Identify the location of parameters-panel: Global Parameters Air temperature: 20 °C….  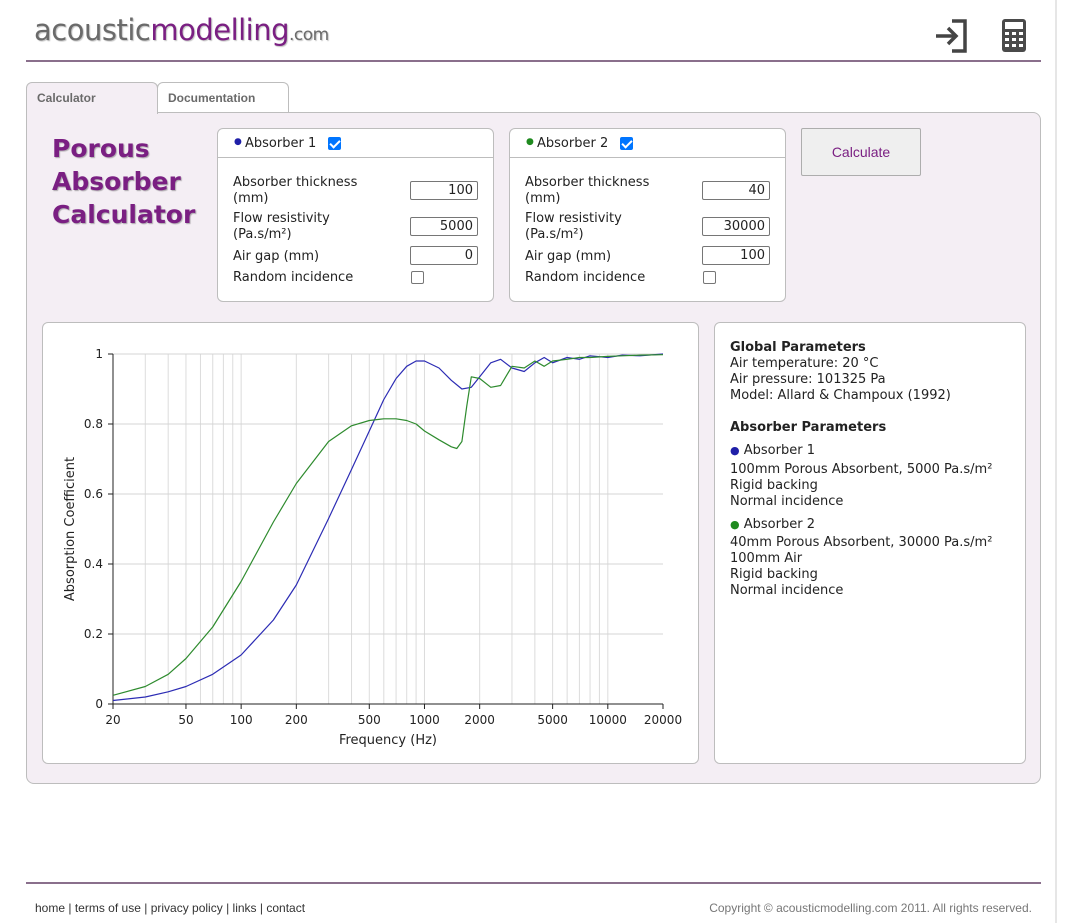
(870, 543).